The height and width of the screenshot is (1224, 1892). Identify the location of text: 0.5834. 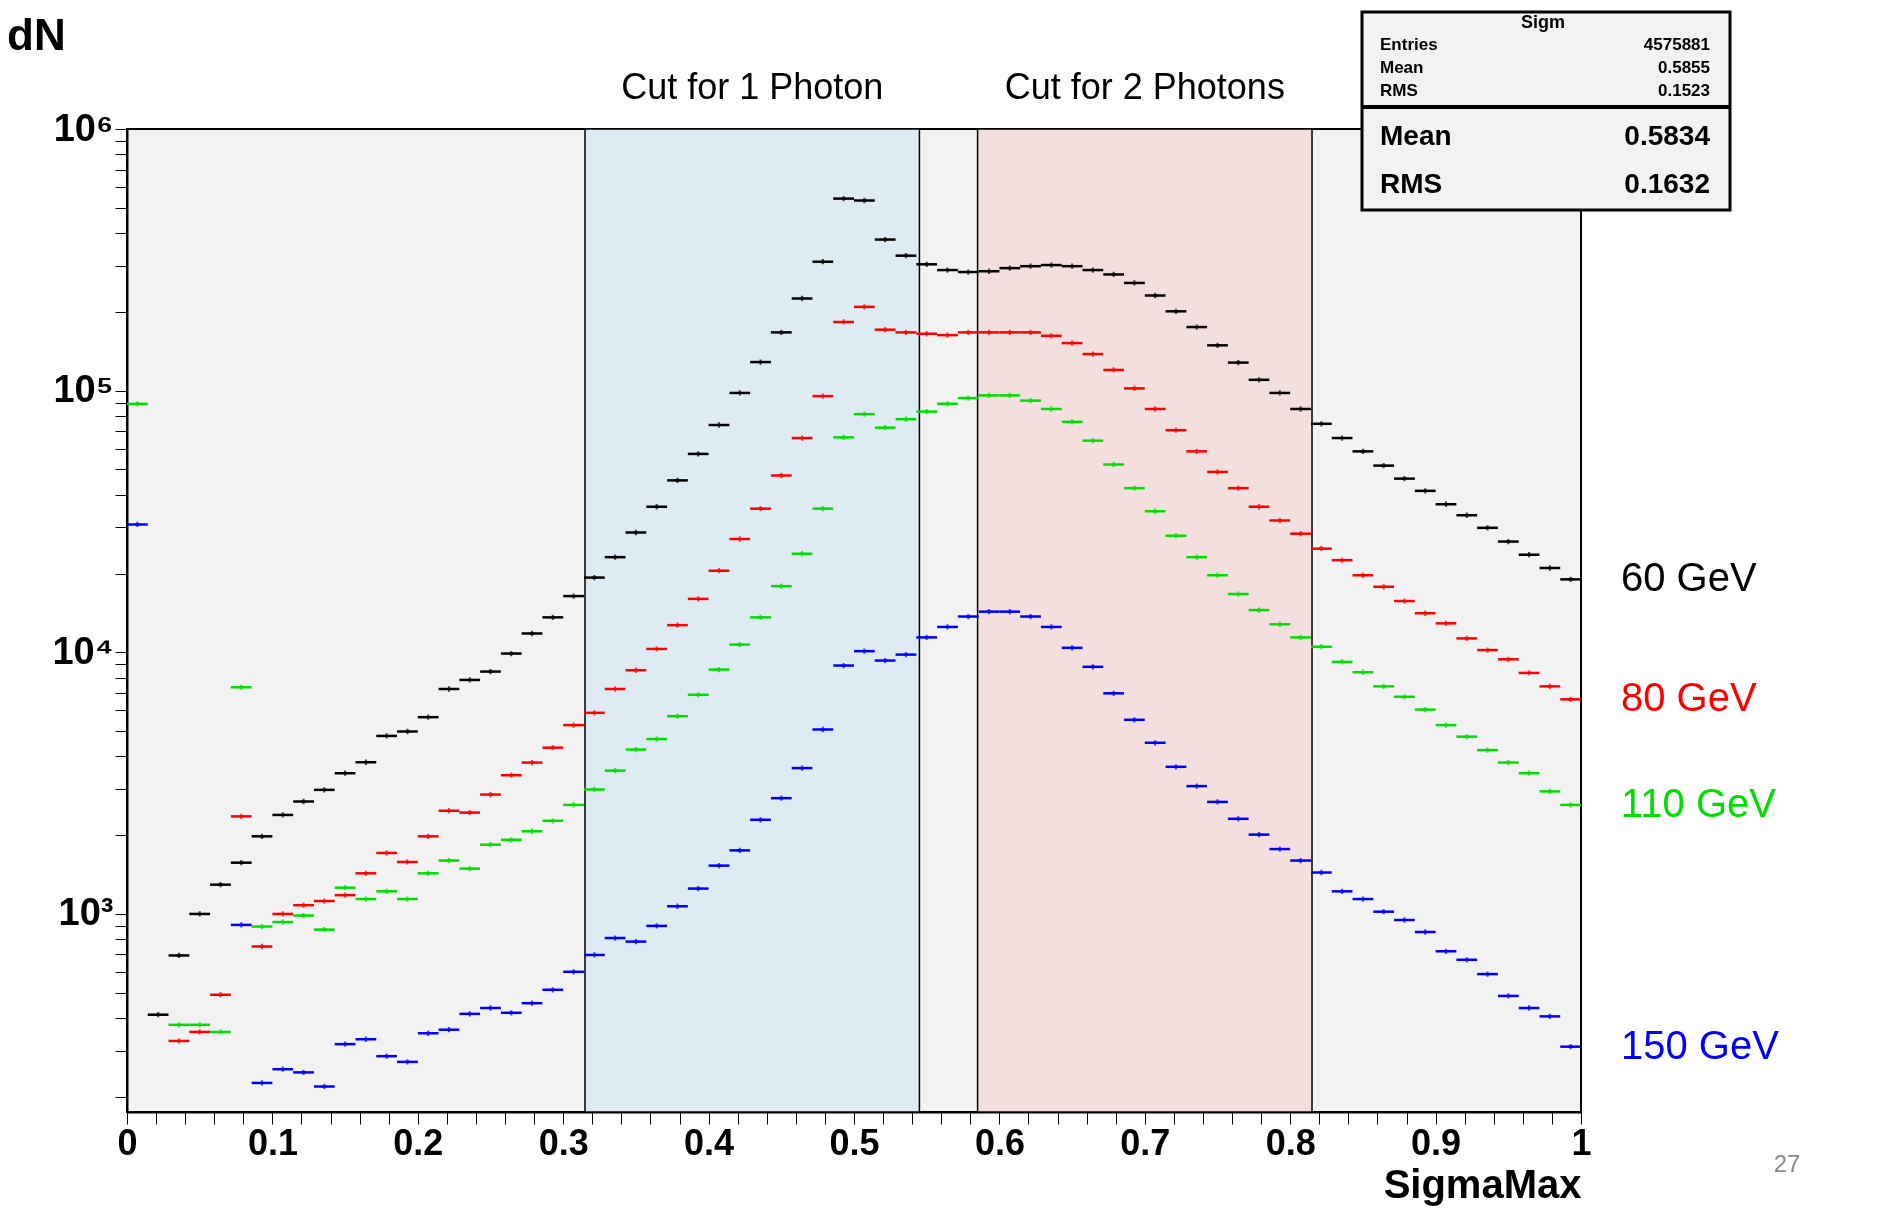
(1667, 135).